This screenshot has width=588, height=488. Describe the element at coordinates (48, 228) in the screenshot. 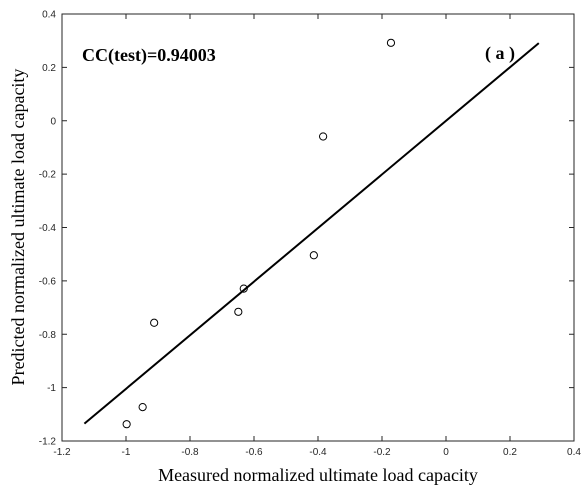

I see `y-tick-label: -0.4` at that location.